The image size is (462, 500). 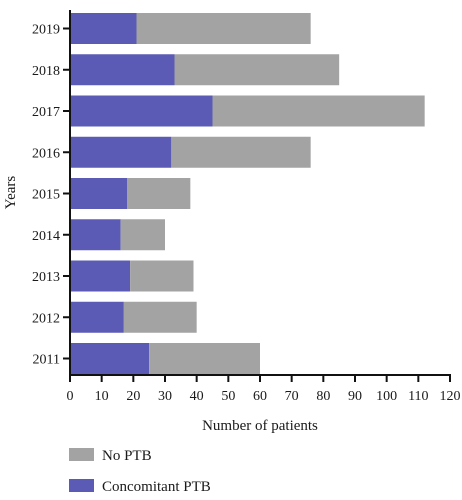 What do you see at coordinates (100, 276) in the screenshot?
I see `bar-concomitant-ptb-2013` at bounding box center [100, 276].